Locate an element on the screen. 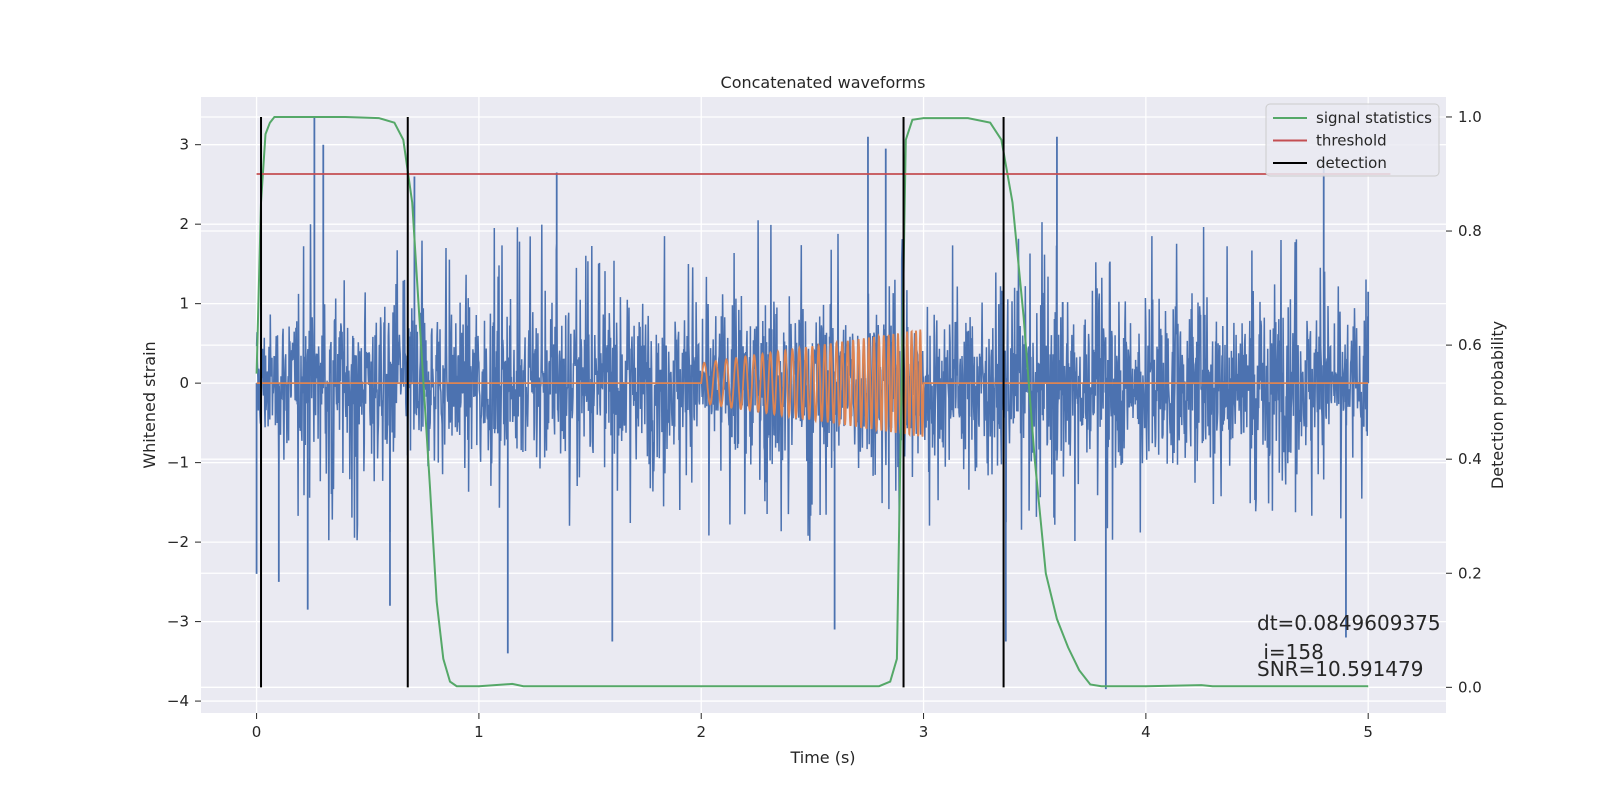  x-ticks: 0 1 2 3 4 5 is located at coordinates (812, 727).